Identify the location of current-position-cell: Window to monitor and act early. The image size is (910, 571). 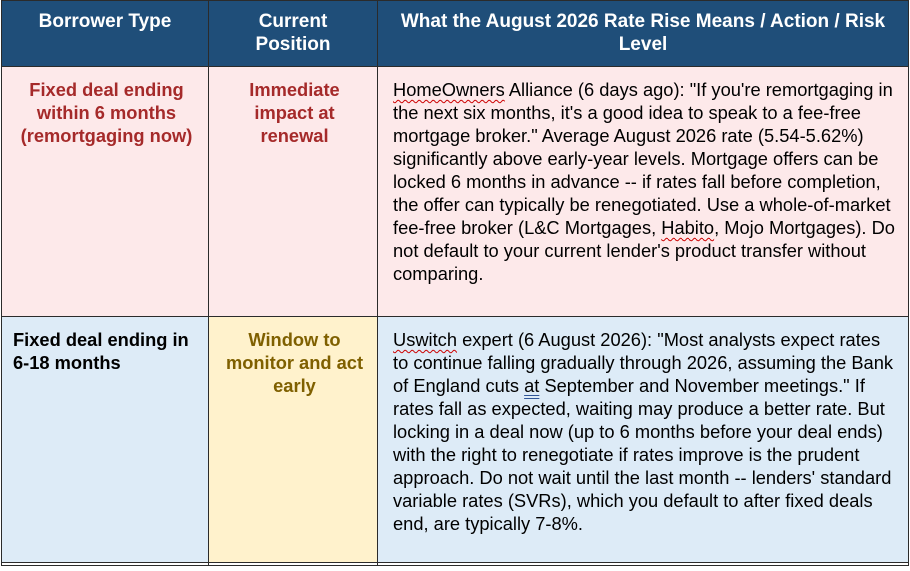
(293, 439).